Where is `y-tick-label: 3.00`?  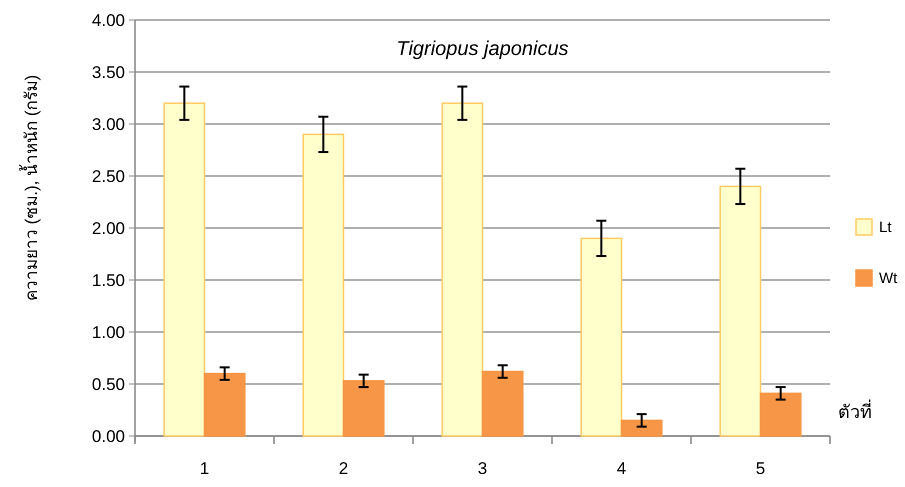 y-tick-label: 3.00 is located at coordinates (108, 124).